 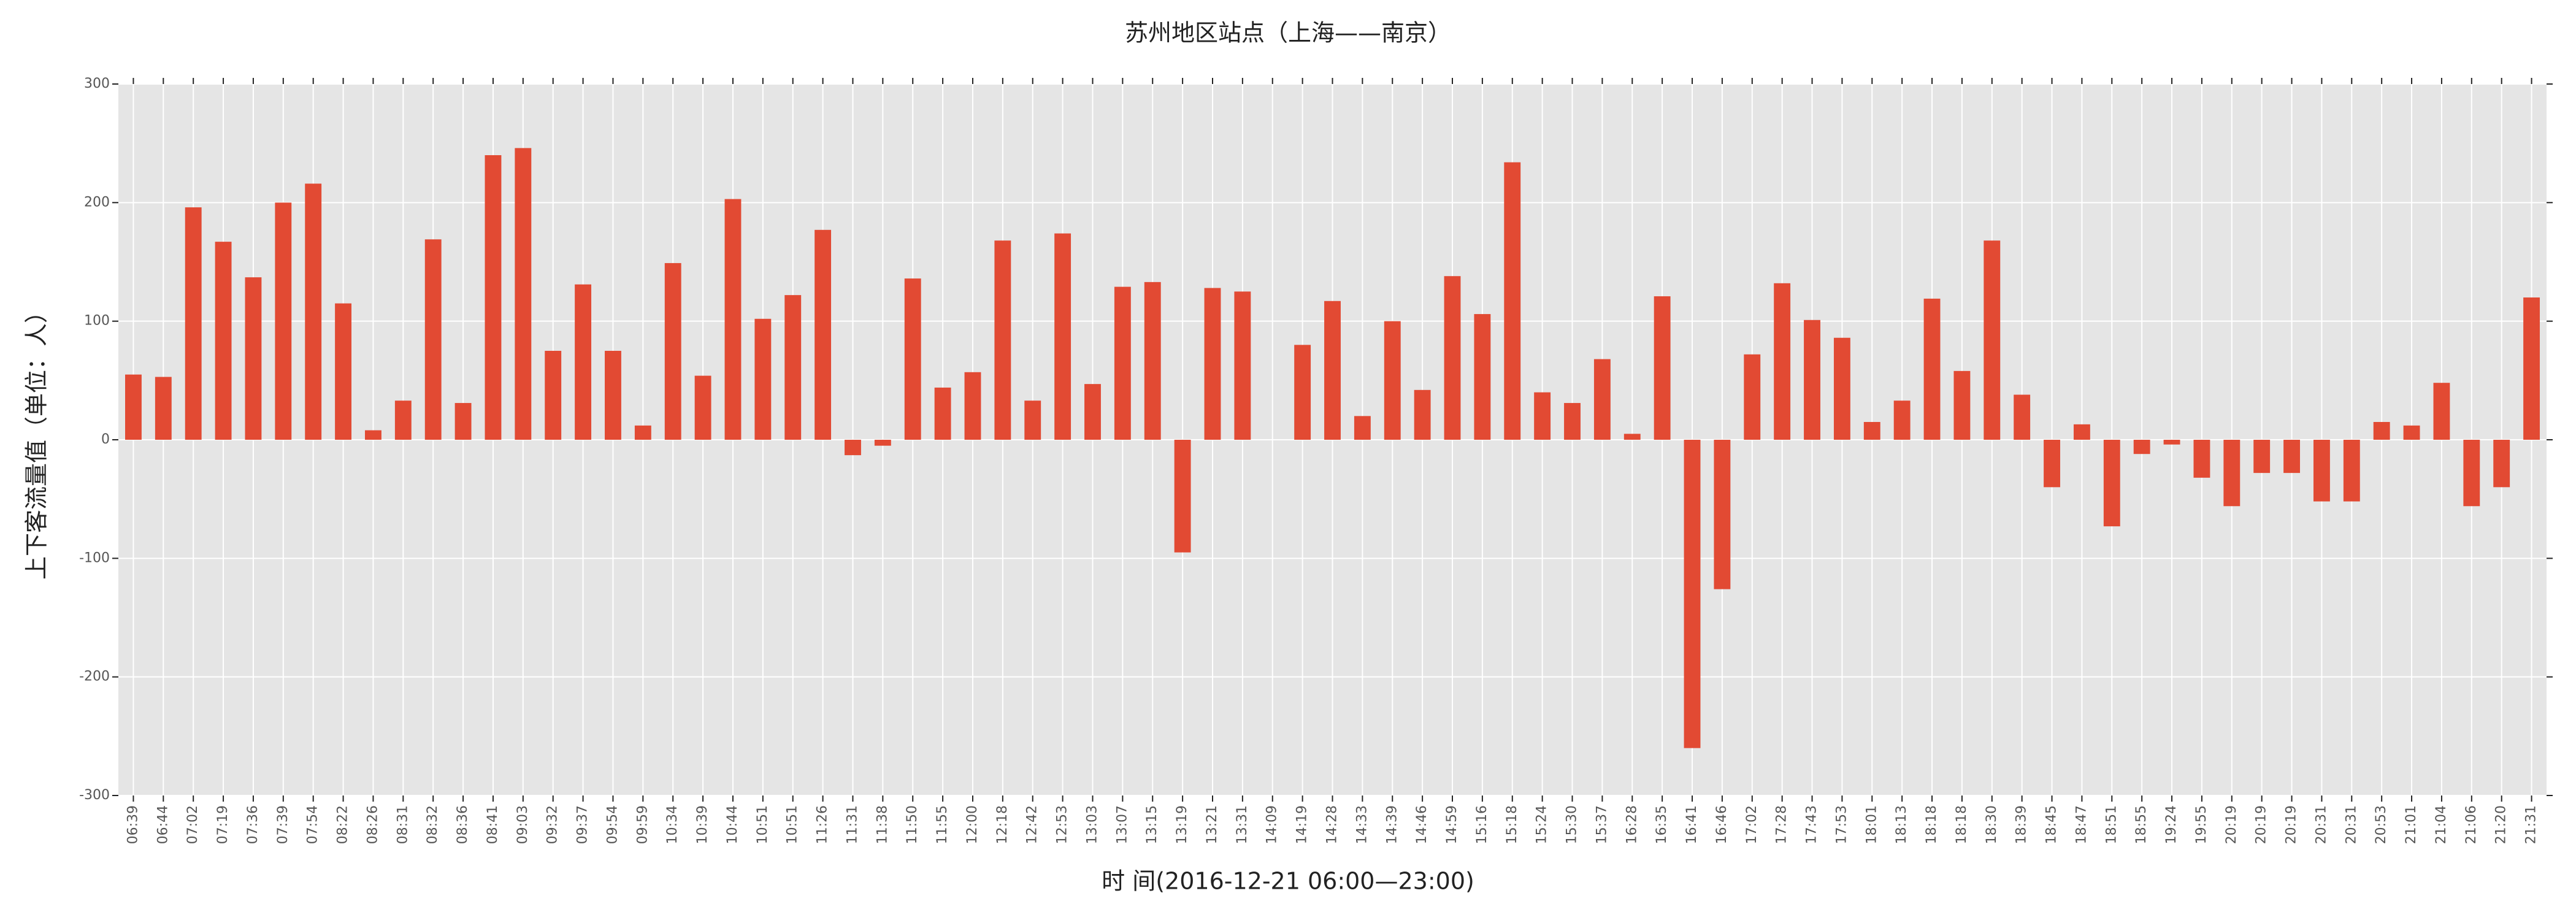 What do you see at coordinates (1752, 824) in the screenshot?
I see `x-tick-label: 17:02` at bounding box center [1752, 824].